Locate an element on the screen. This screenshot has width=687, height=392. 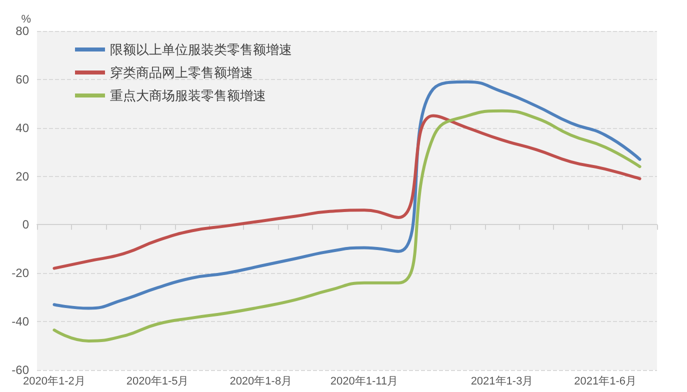
x-tick-label: 2020年1-5月 is located at coordinates (157, 382).